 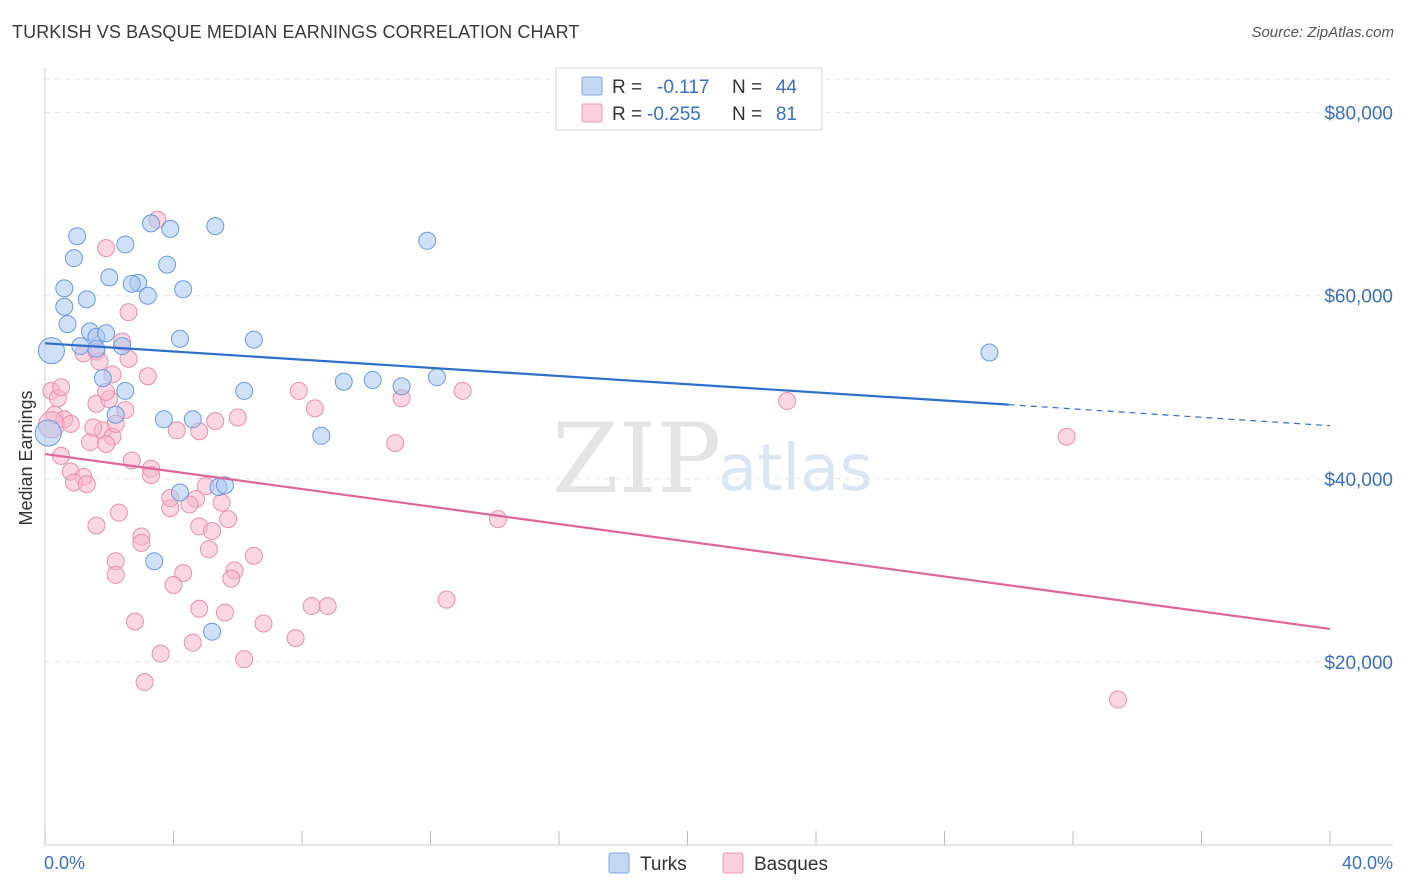 I want to click on watermark-zip: ZIP, so click(x=636, y=459).